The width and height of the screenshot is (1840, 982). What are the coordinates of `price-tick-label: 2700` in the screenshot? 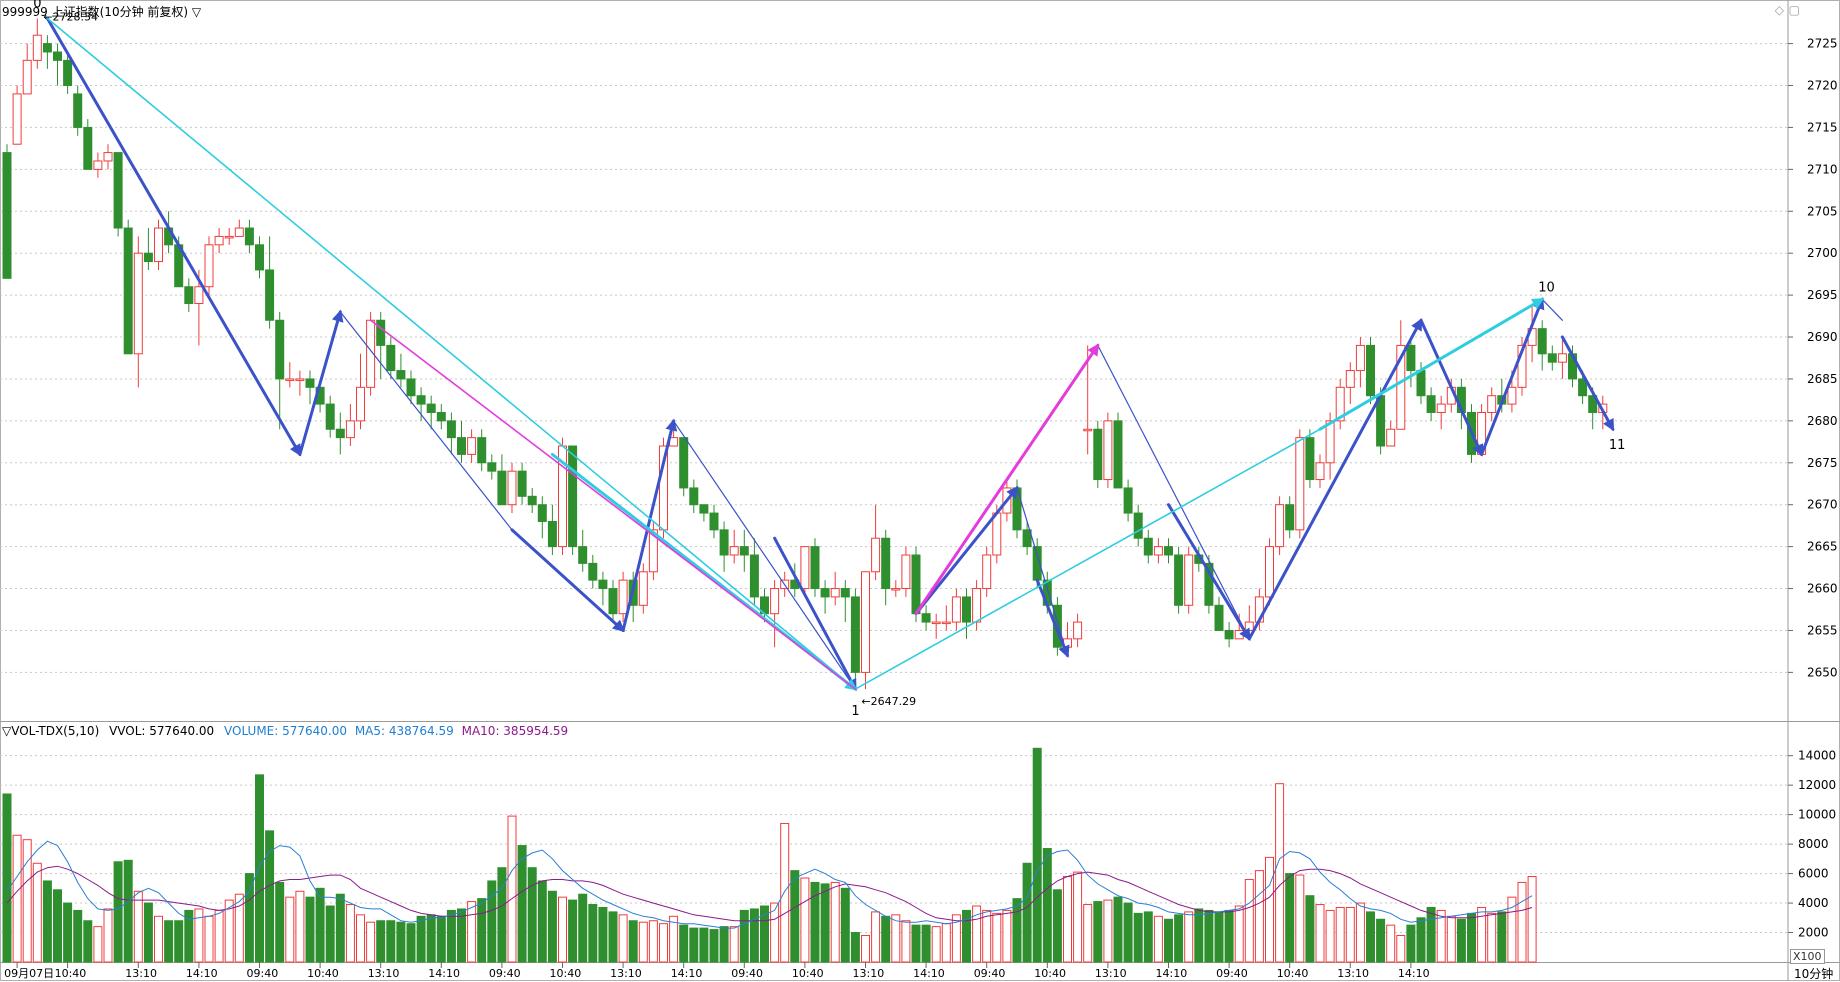 It's located at (1822, 253).